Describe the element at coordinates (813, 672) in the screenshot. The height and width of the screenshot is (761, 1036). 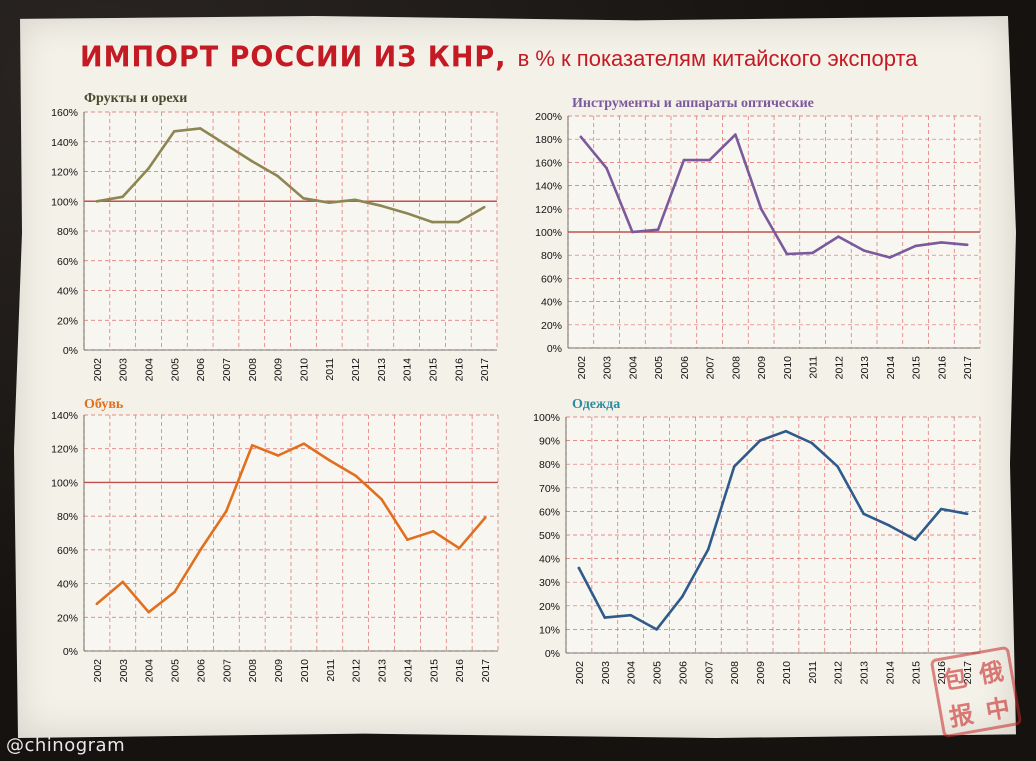
I see `x-tick-label: 2011` at that location.